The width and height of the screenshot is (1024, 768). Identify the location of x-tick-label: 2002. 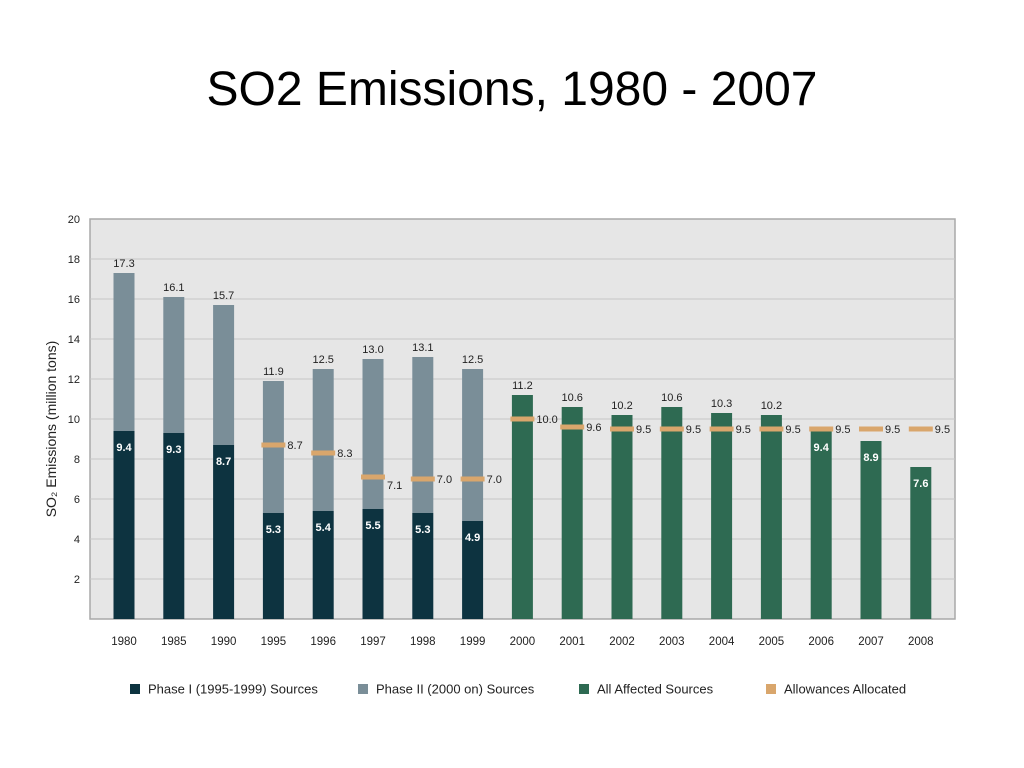
(622, 642).